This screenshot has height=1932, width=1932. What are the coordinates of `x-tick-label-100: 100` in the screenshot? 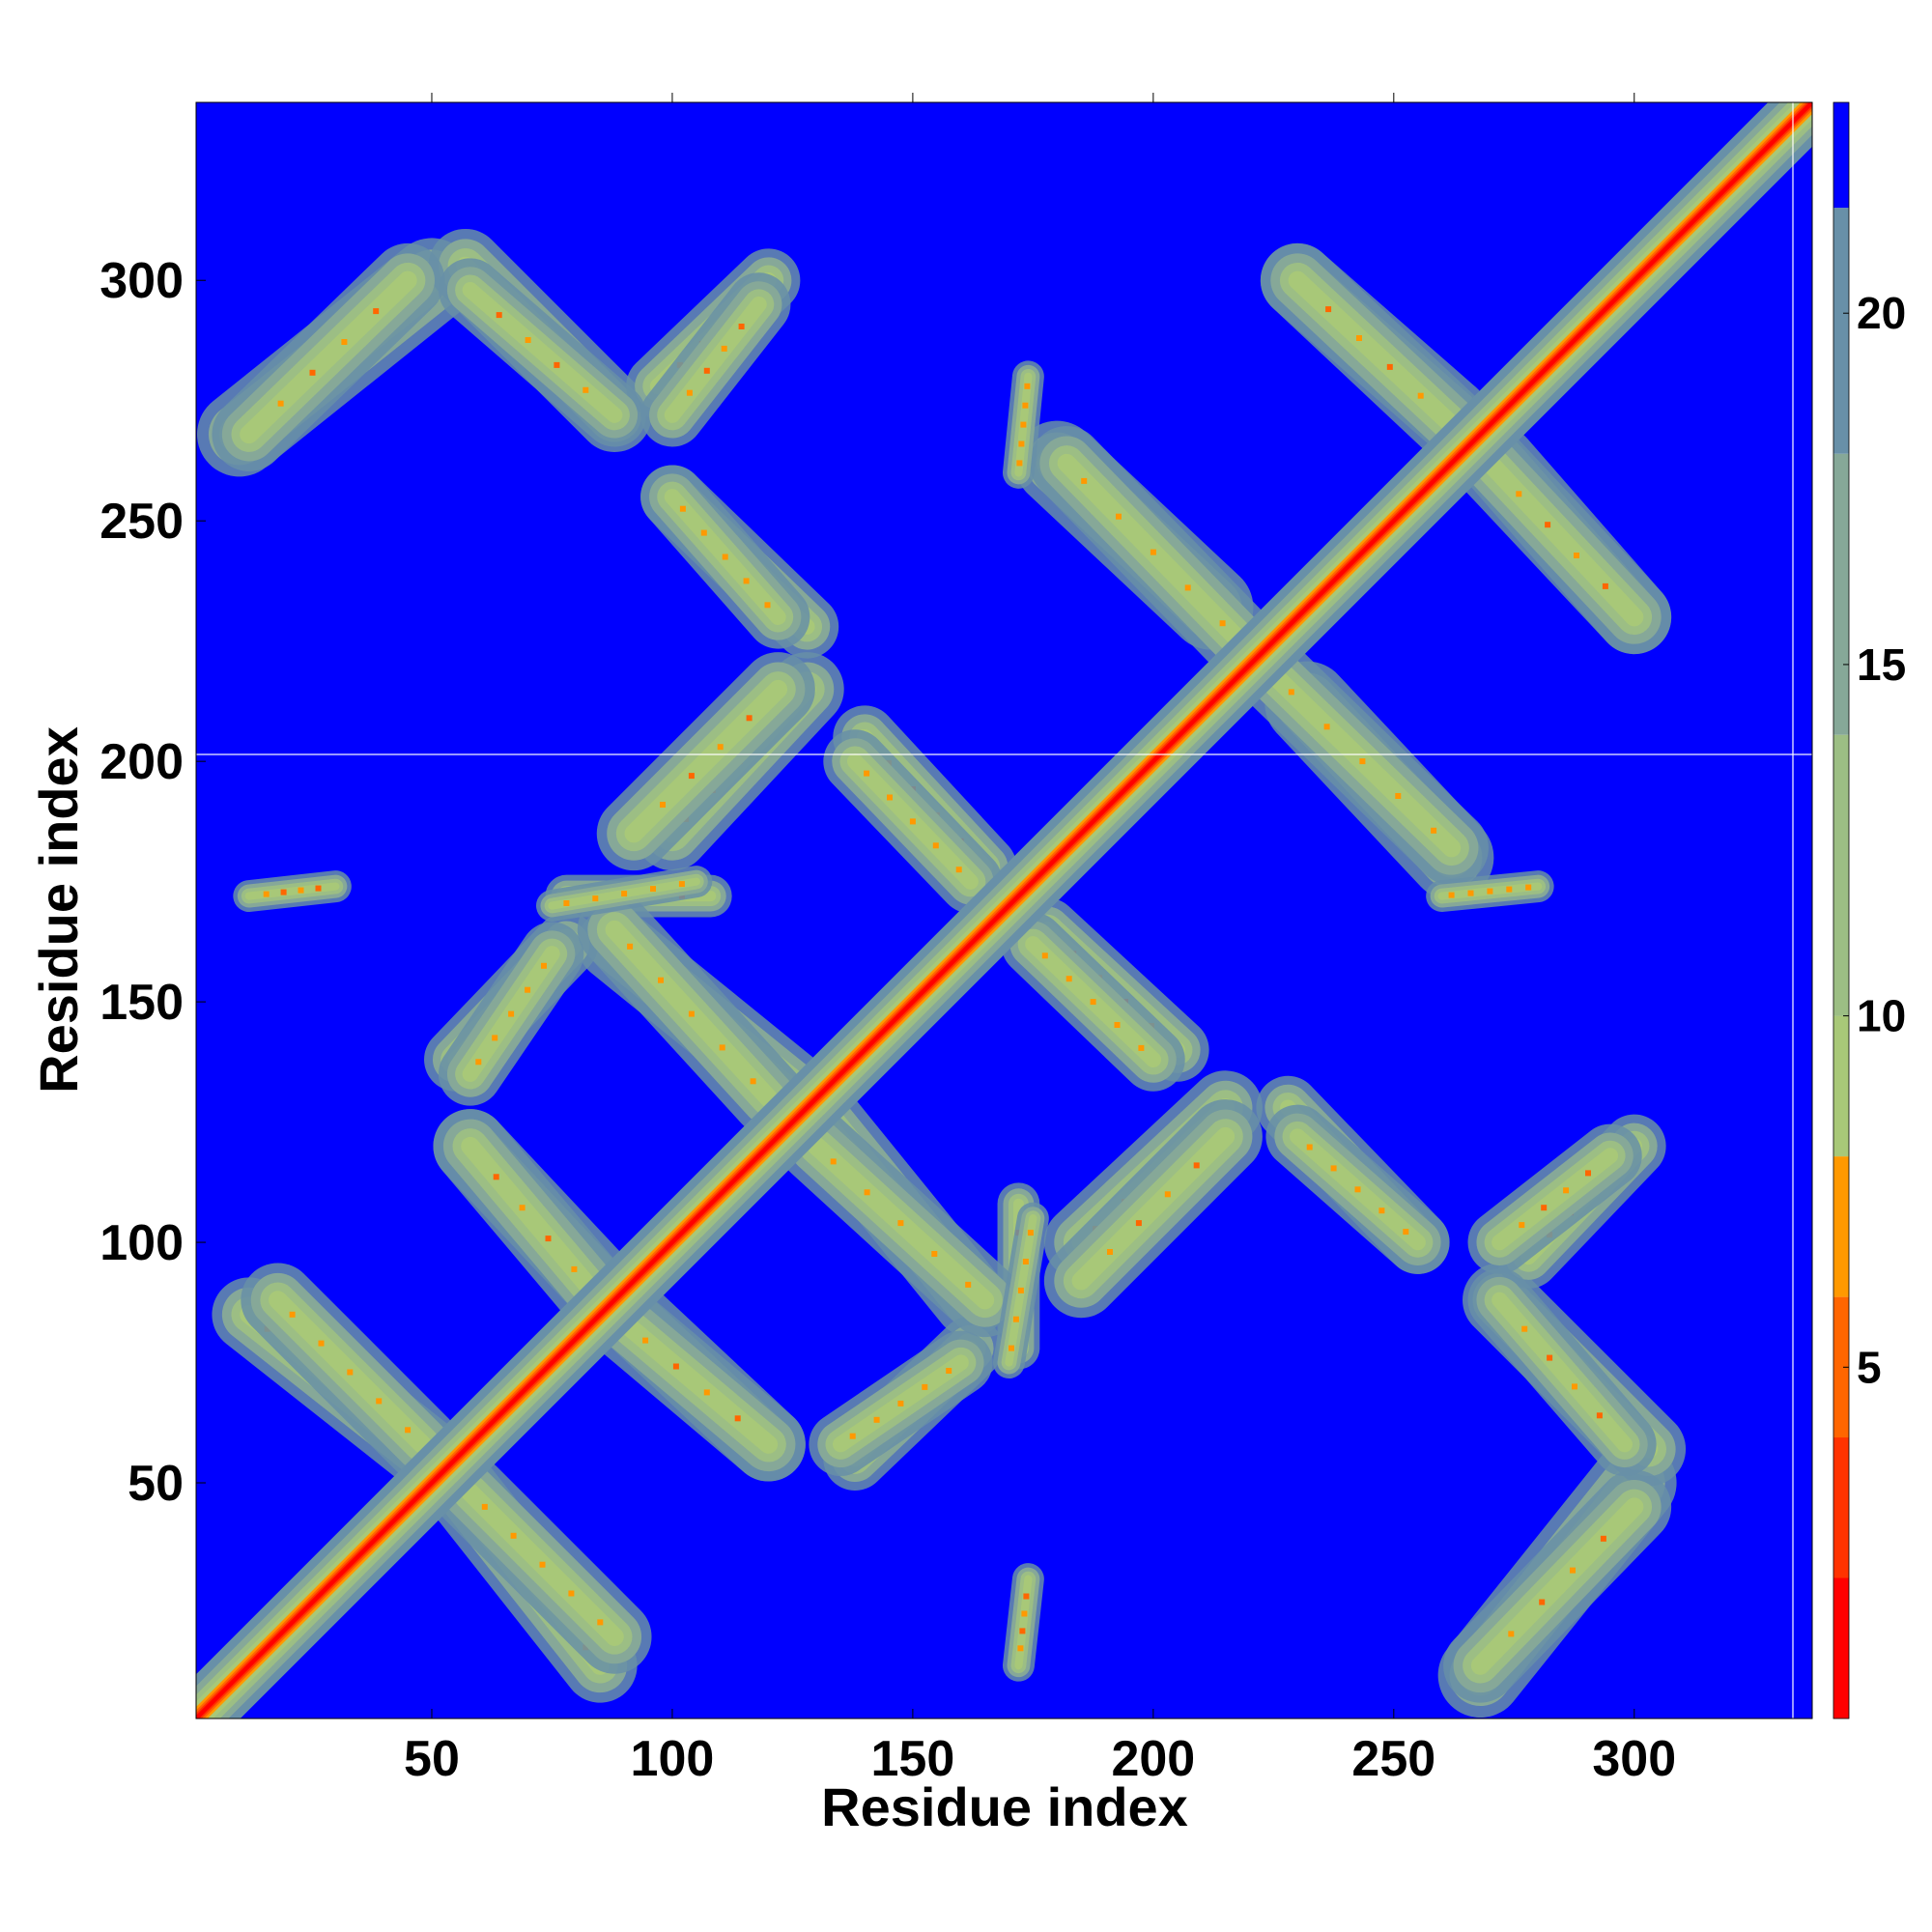 It's located at (673, 1759).